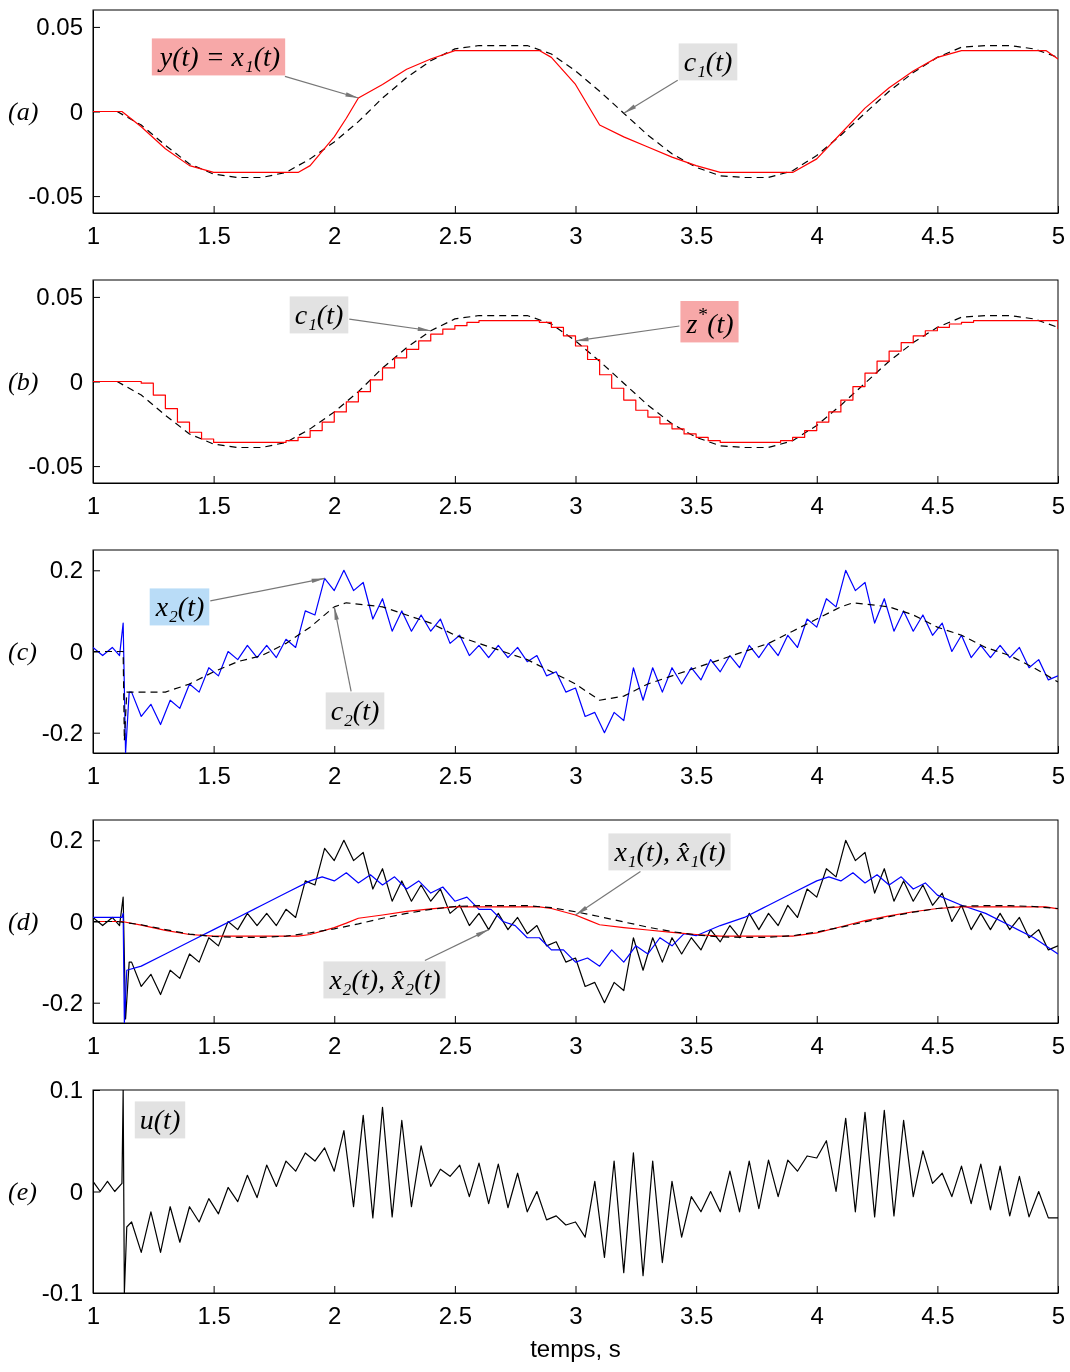 The width and height of the screenshot is (1070, 1372). I want to click on annotation: u(t), so click(160, 1120).